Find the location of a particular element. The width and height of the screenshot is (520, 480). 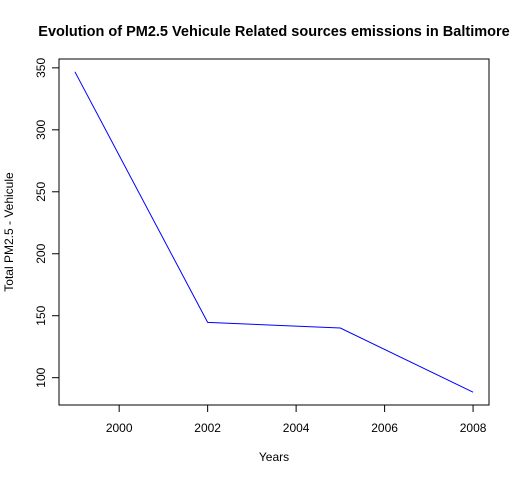

x-tick-label: 2000 is located at coordinates (119, 428).